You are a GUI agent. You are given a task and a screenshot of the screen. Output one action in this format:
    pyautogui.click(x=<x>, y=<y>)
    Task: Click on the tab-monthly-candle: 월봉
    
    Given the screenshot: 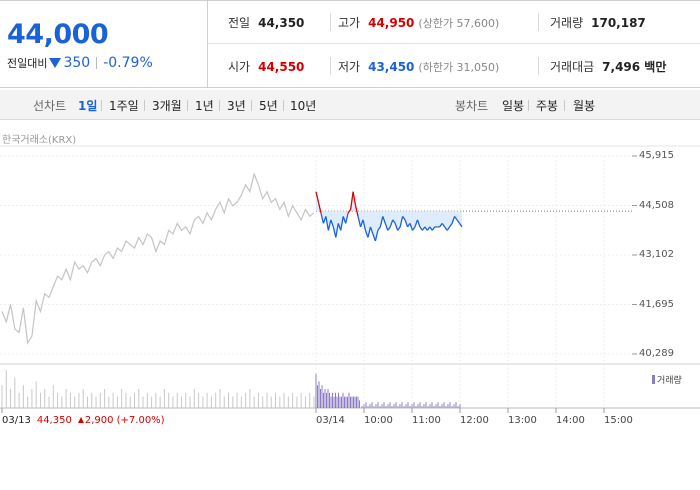 What is the action you would take?
    pyautogui.click(x=584, y=106)
    